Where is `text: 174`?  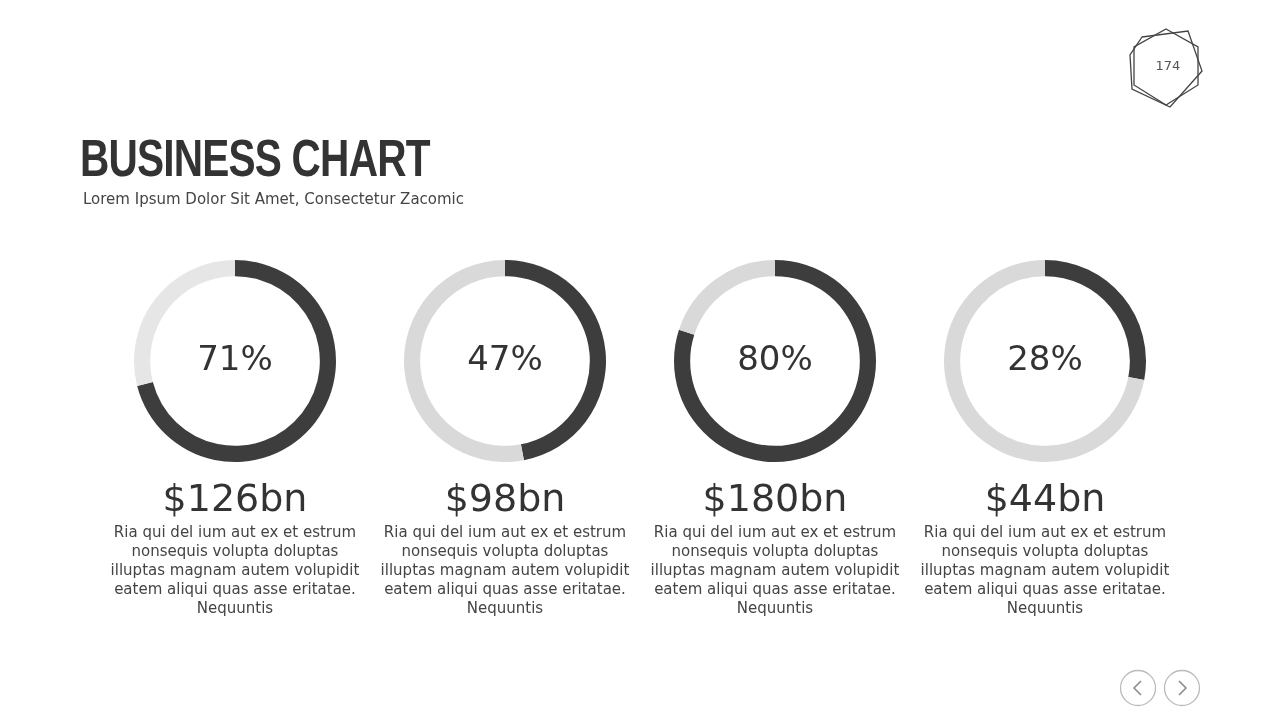 text: 174 is located at coordinates (1168, 65).